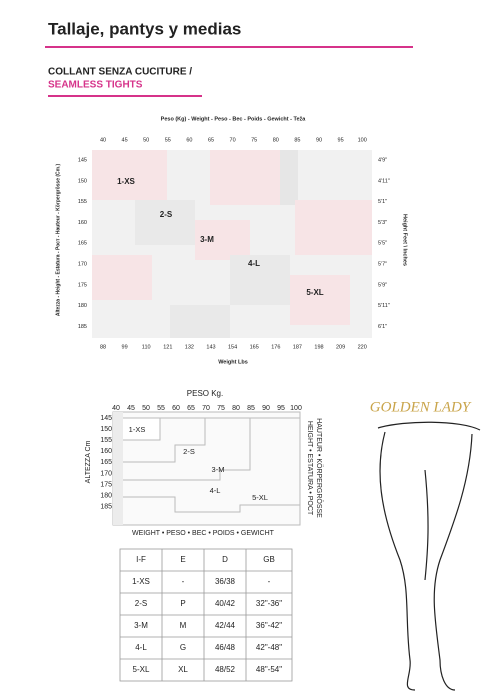 The height and width of the screenshot is (700, 500). I want to click on chart1-size: 3-M, so click(207, 239).